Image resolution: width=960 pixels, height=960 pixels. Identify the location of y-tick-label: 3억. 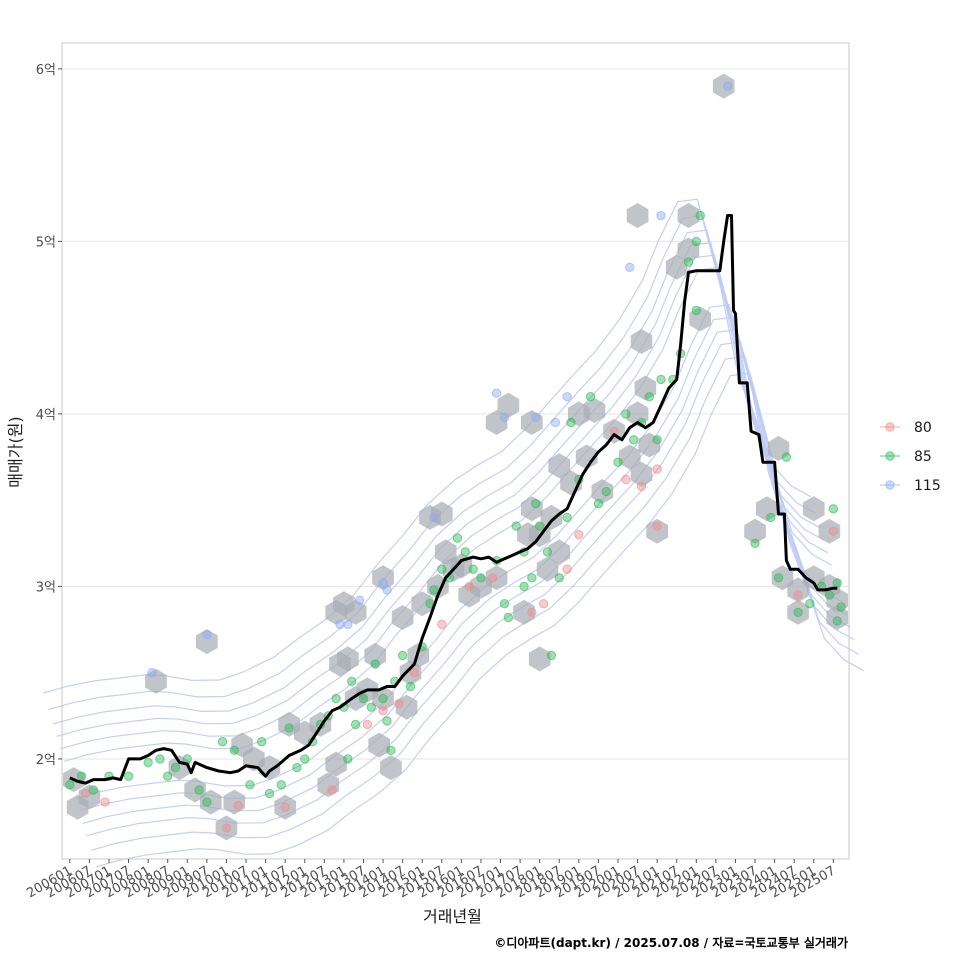
(46, 587).